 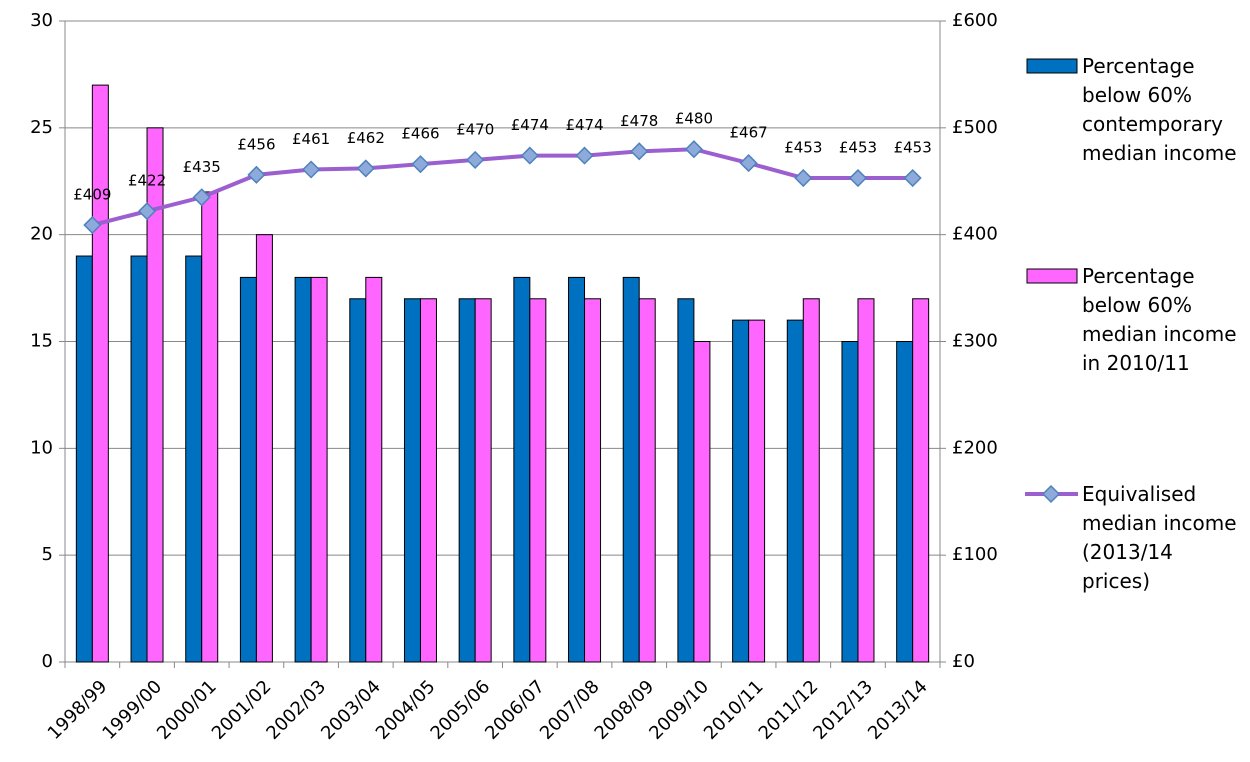 What do you see at coordinates (515, 710) in the screenshot?
I see `x-tick-label: 2006/07` at bounding box center [515, 710].